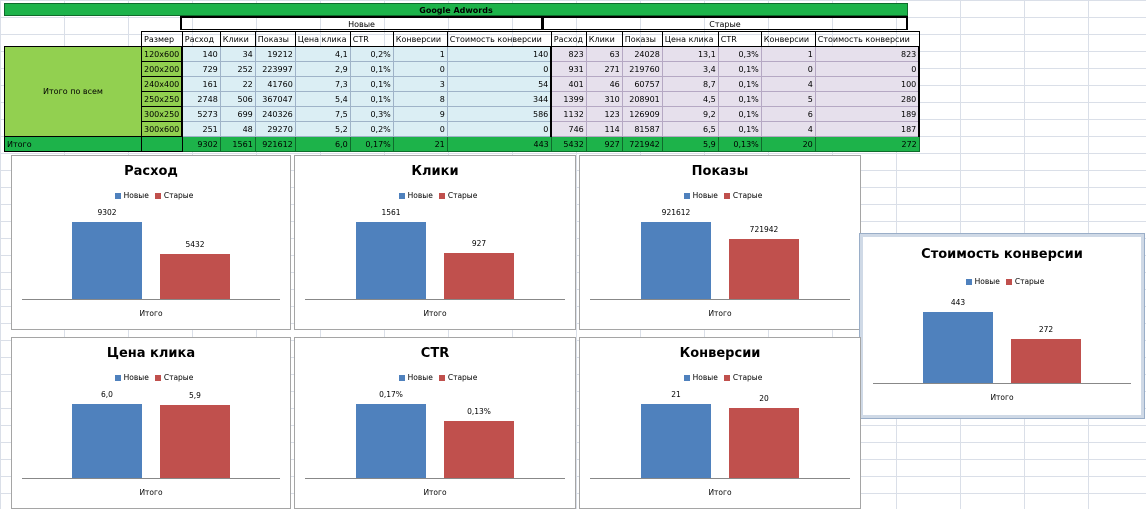  Describe the element at coordinates (725, 23) in the screenshot. I see `group-header-old: Старые` at that location.